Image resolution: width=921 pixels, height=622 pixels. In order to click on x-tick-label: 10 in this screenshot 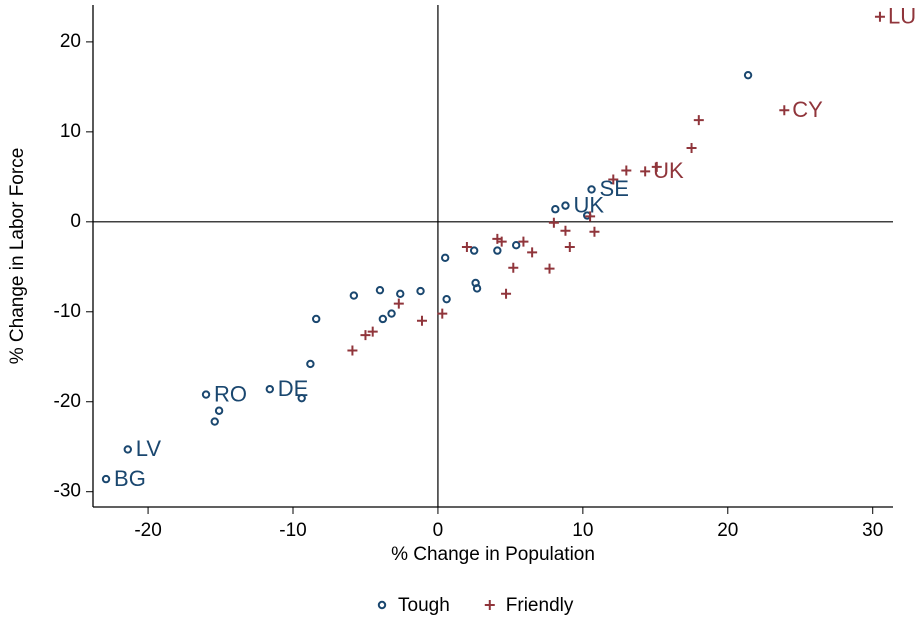, I will do `click(582, 530)`.